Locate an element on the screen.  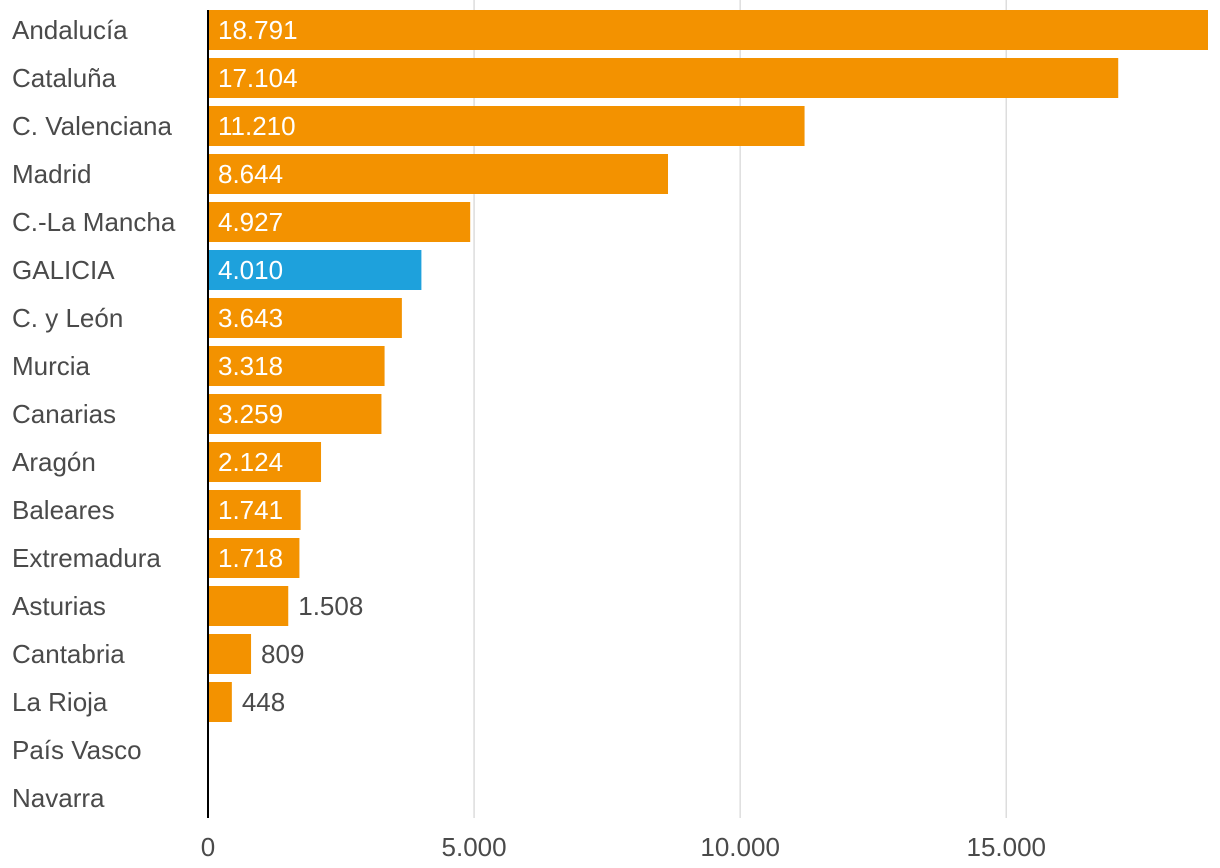
x-axis-tick-labels: 0 5.000 10.000 15.000 is located at coordinates (623, 847).